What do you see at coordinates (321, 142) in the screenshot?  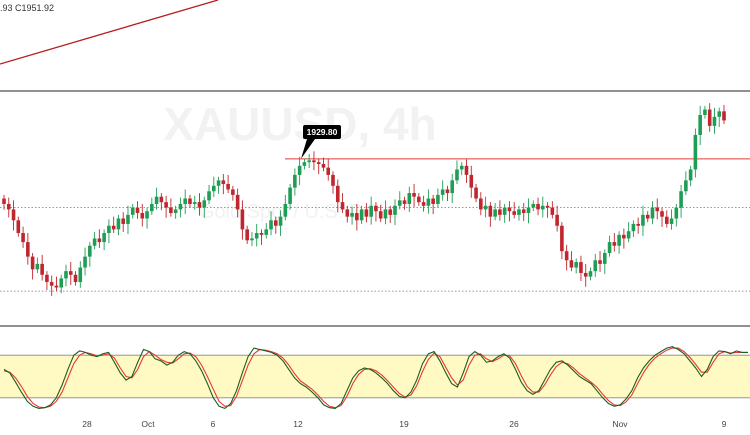 I see `price-callout: 1929.80` at bounding box center [321, 142].